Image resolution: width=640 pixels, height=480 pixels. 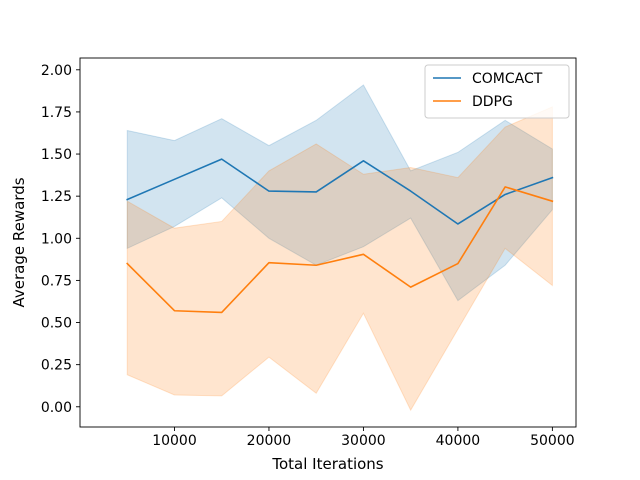 I want to click on x-axis-label: Total Iterations, so click(x=327, y=464).